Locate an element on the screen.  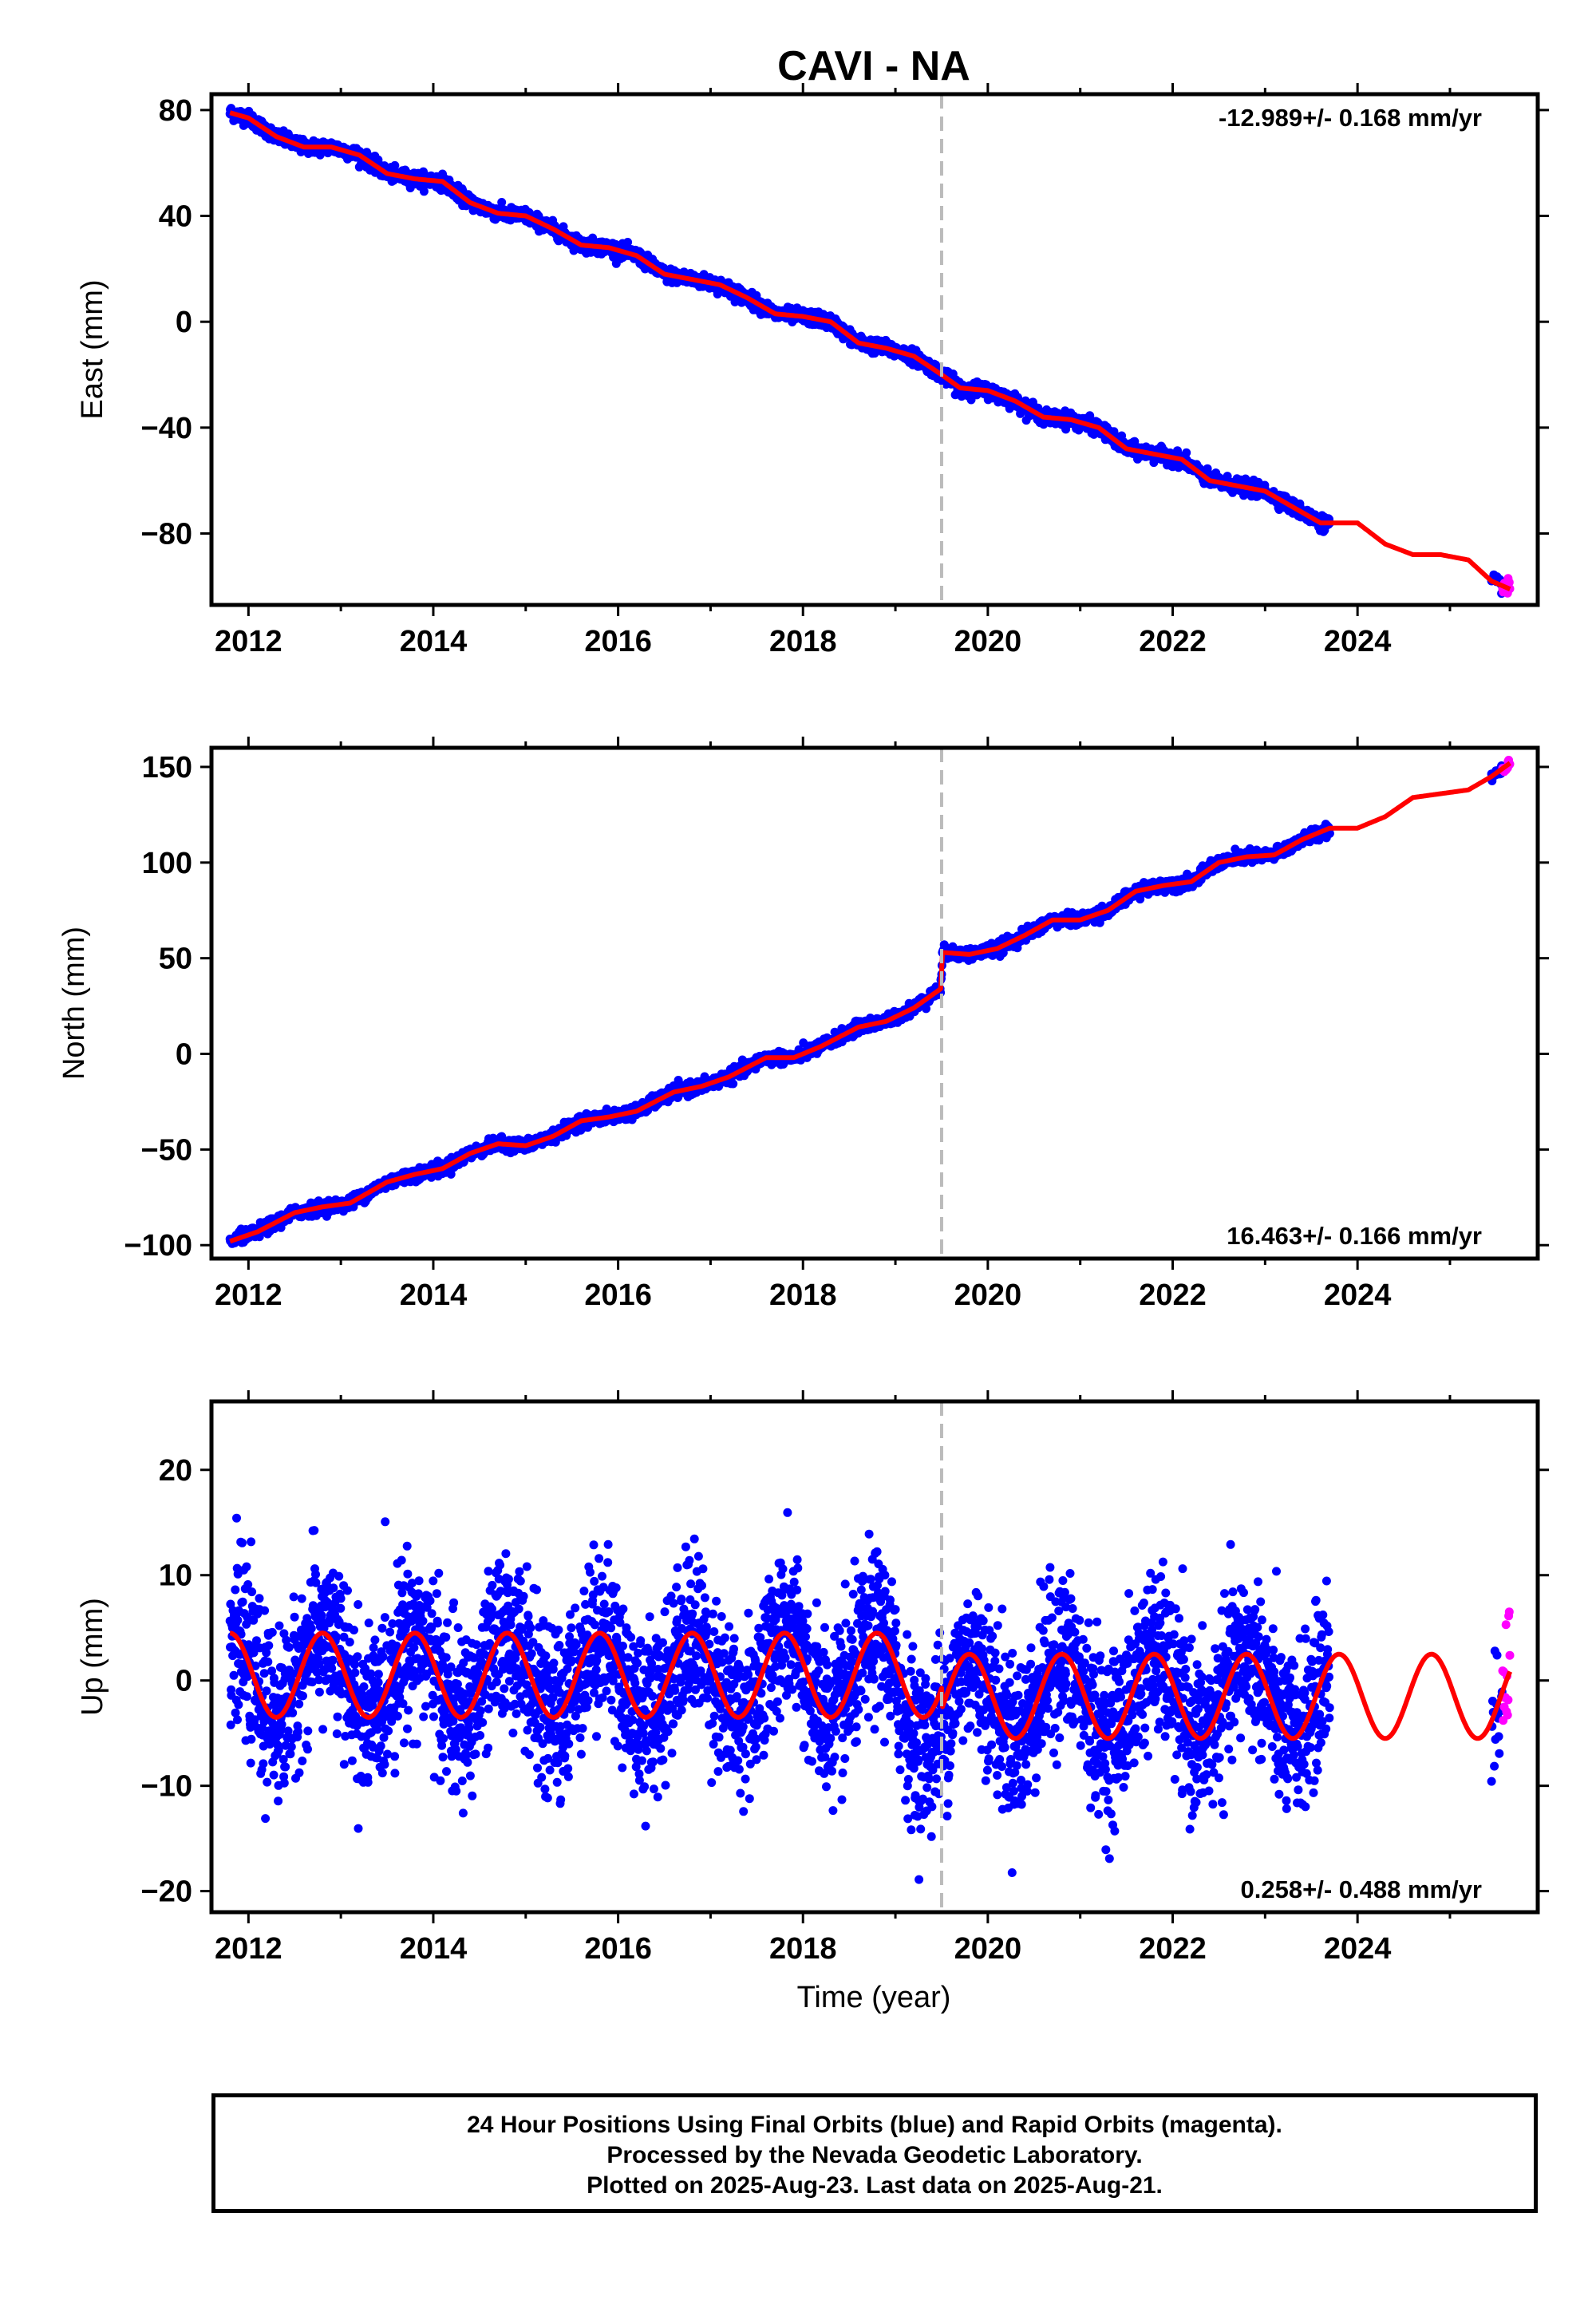
x-tick-label: 2018 is located at coordinates (803, 641).